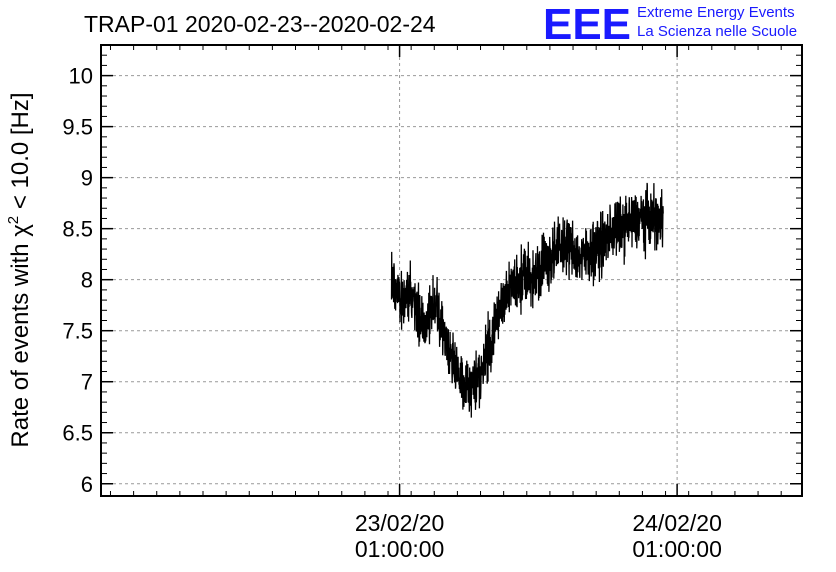  I want to click on y-tick-label: 9.5, so click(77, 127).